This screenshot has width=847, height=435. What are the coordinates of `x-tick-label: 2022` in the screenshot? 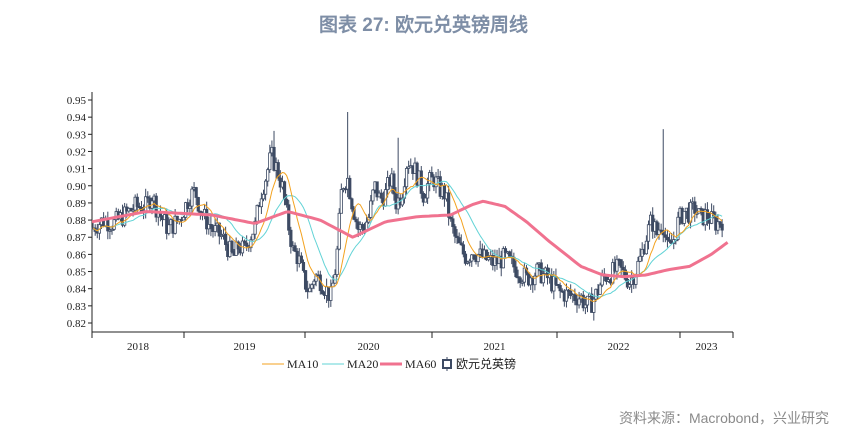 It's located at (619, 347).